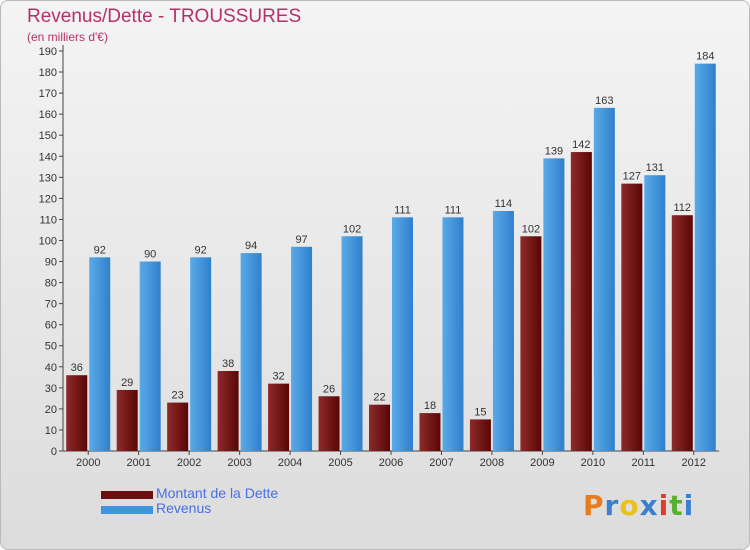 The image size is (750, 550). I want to click on x-tick-label: 2007, so click(441, 463).